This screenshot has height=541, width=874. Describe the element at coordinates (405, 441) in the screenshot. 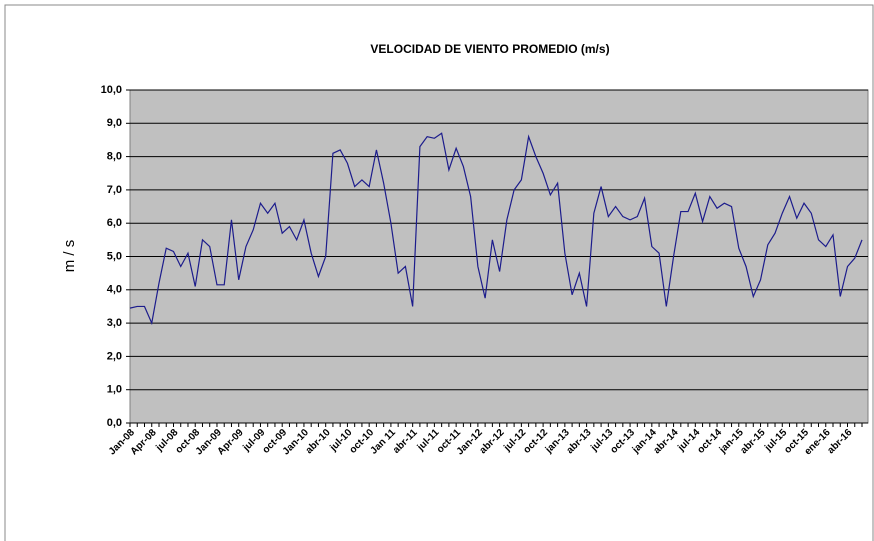

I see `x-tick-label: abr-11` at that location.